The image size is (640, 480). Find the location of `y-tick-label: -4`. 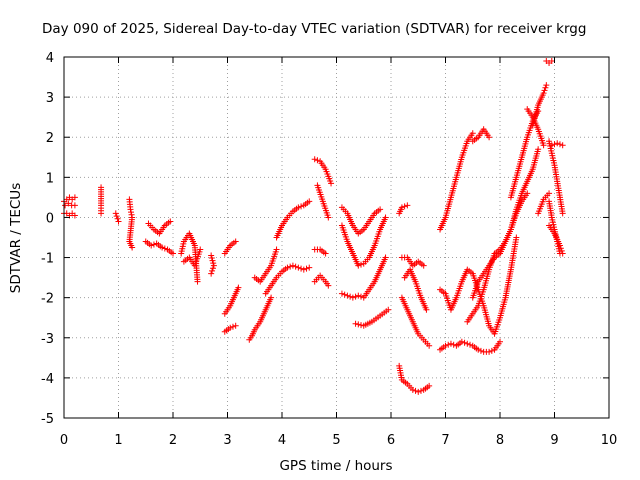

y-tick-label: -4 is located at coordinates (47, 379).